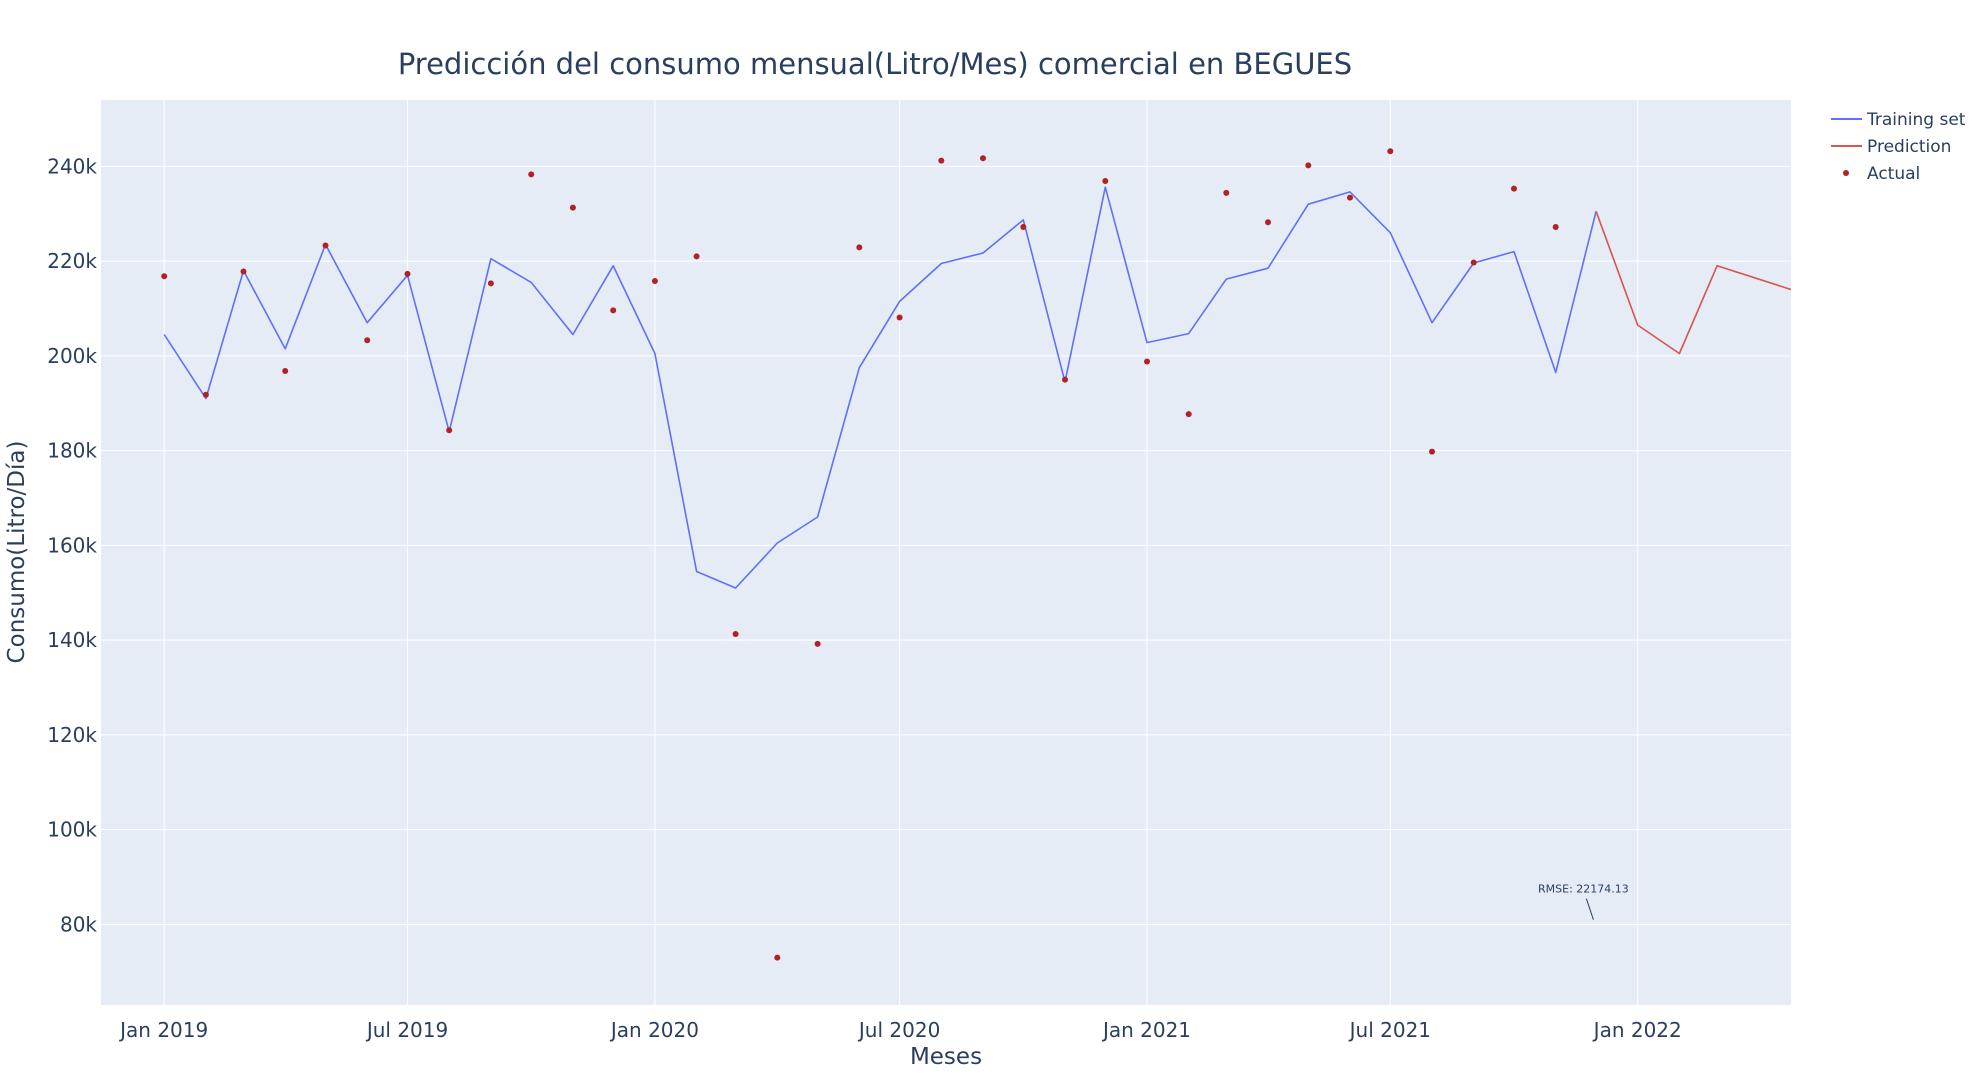 The width and height of the screenshot is (1980, 1080). I want to click on y-tick-label: 120k, so click(72, 735).